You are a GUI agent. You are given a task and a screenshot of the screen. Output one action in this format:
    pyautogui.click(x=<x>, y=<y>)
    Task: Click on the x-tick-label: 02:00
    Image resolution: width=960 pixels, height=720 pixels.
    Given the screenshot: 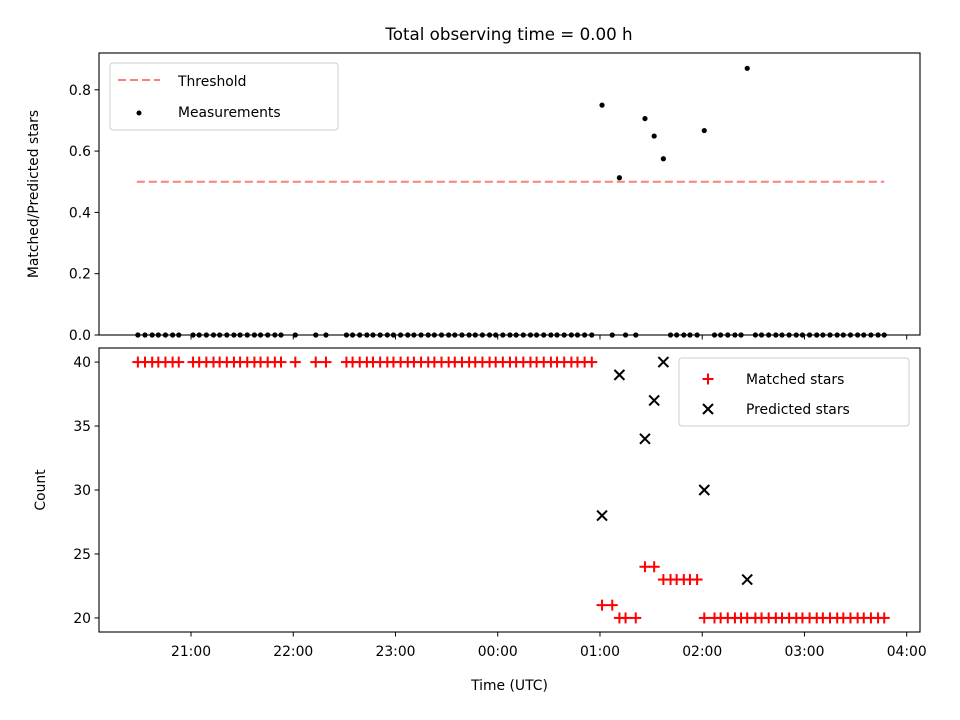 What is the action you would take?
    pyautogui.click(x=702, y=652)
    